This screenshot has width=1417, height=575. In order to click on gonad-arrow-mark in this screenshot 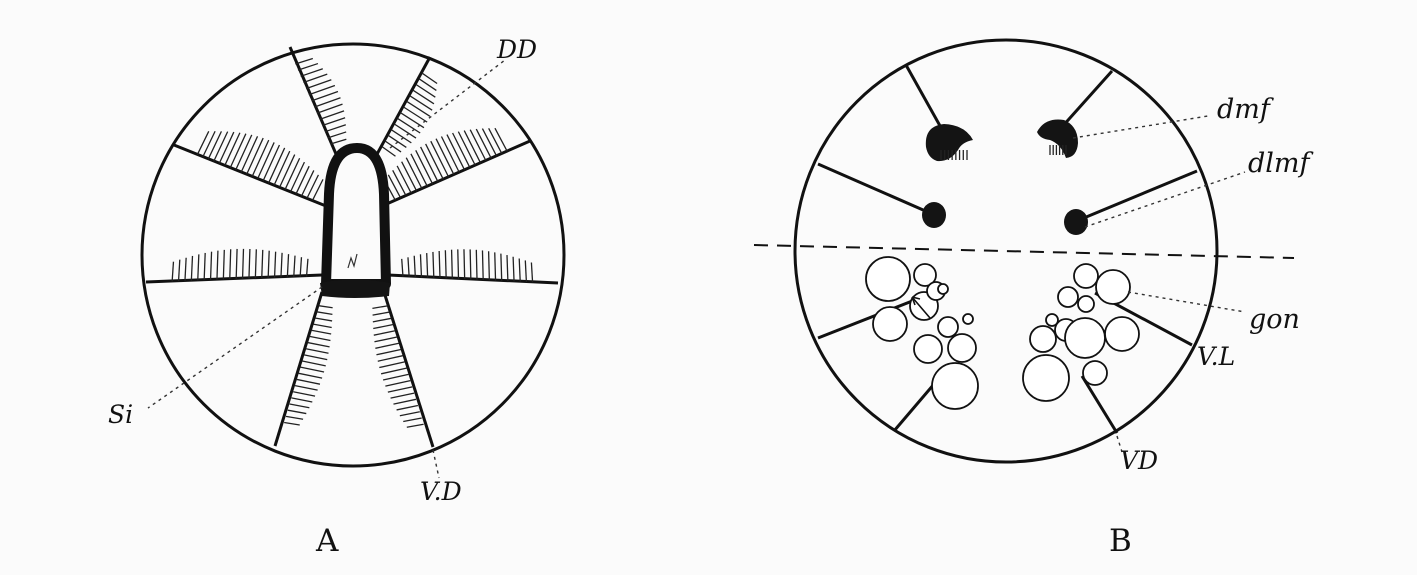, I will do `click(921, 307)`.